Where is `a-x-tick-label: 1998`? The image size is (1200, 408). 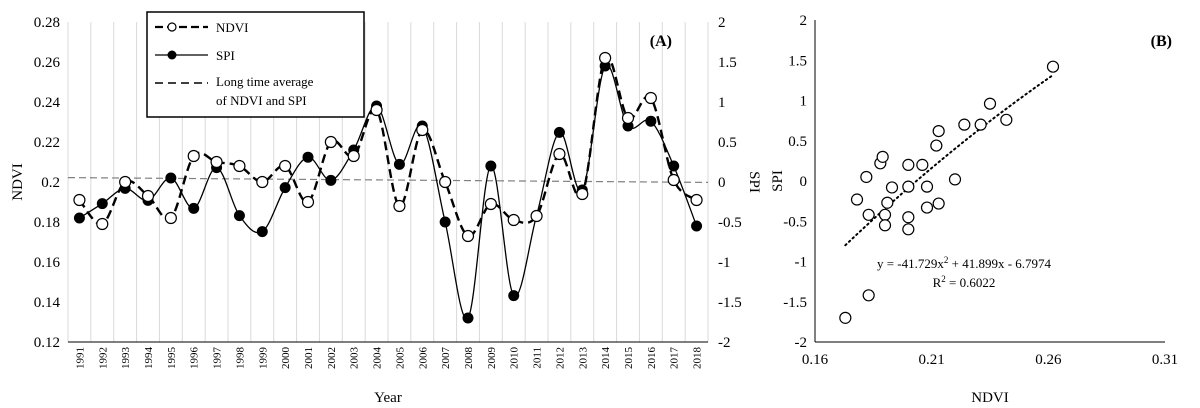
a-x-tick-label: 1998 is located at coordinates (240, 358).